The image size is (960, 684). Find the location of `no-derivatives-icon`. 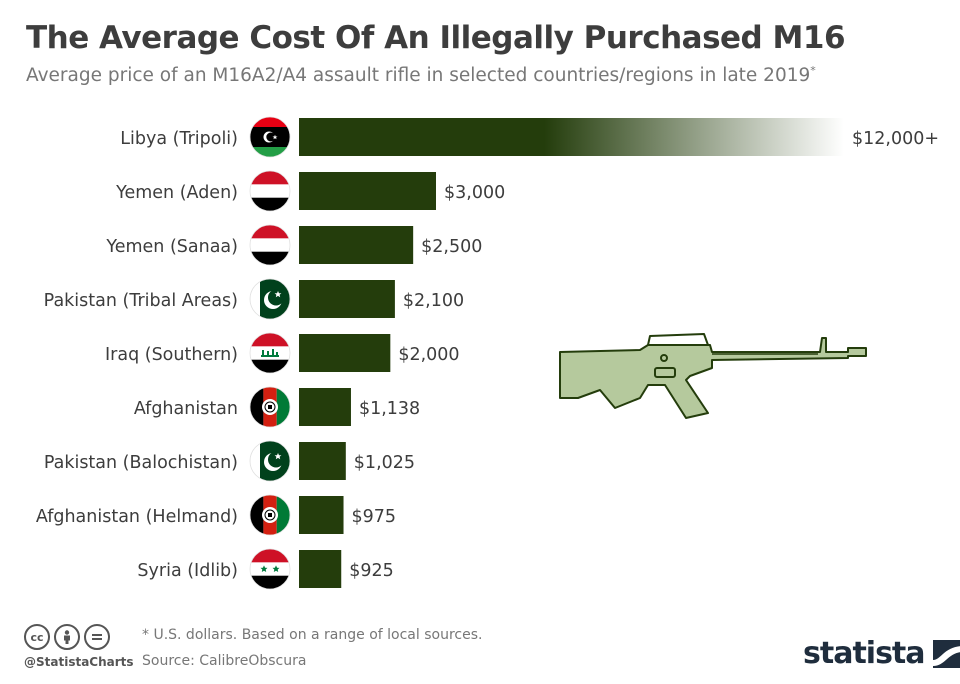

no-derivatives-icon is located at coordinates (97, 637).